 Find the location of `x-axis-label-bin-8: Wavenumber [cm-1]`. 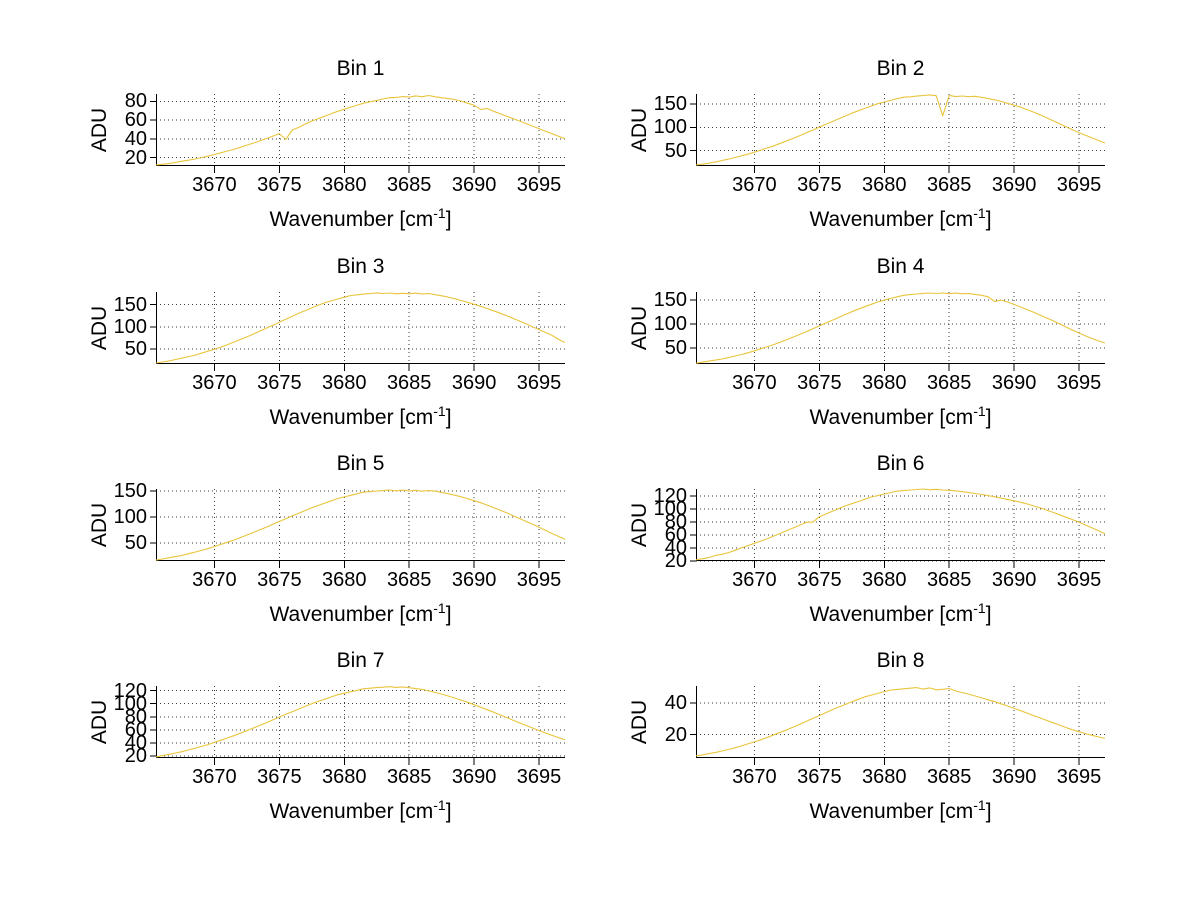

x-axis-label-bin-8: Wavenumber [cm-1] is located at coordinates (900, 810).